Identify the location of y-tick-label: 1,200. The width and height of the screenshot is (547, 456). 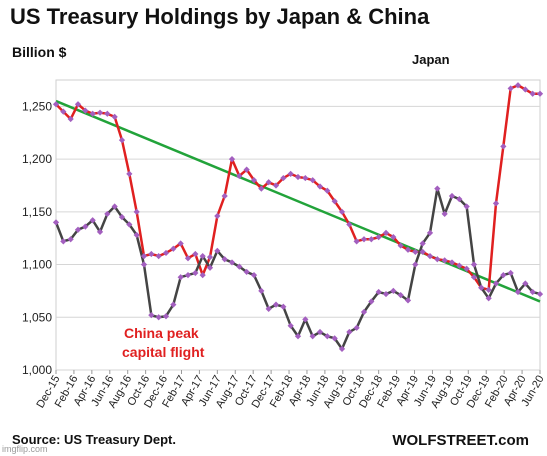
(37, 159).